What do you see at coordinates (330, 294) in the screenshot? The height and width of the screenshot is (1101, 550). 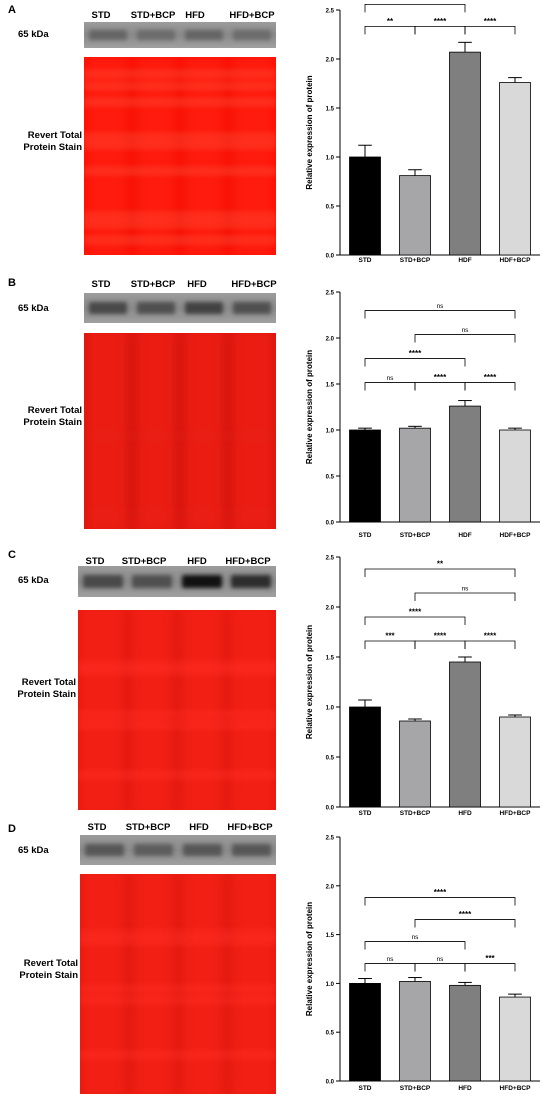 I see `y-tick-label: 2.5` at bounding box center [330, 294].